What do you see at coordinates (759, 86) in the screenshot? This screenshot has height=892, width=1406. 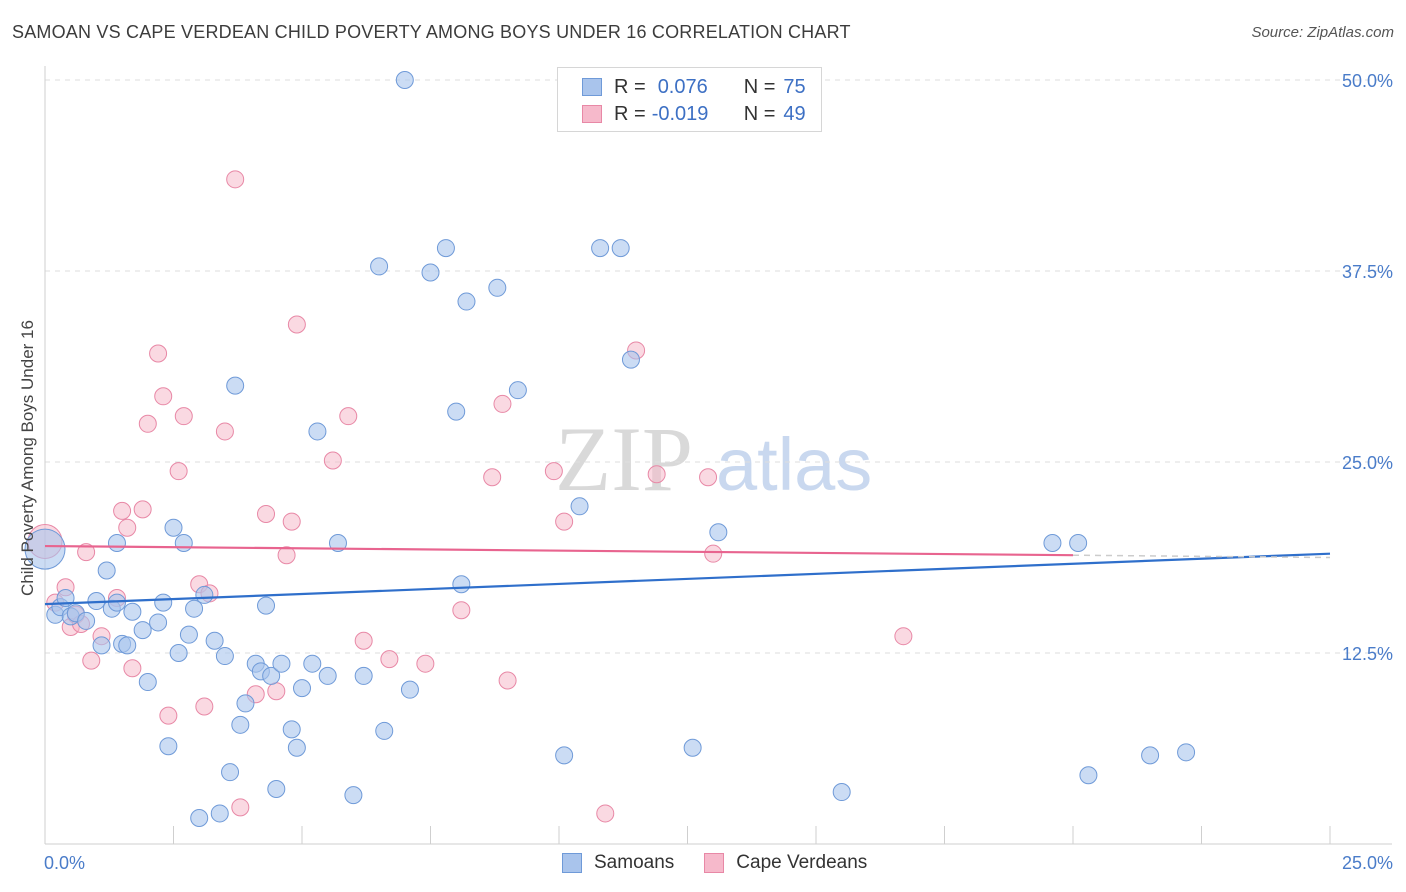 I see `n-label: N =` at bounding box center [759, 86].